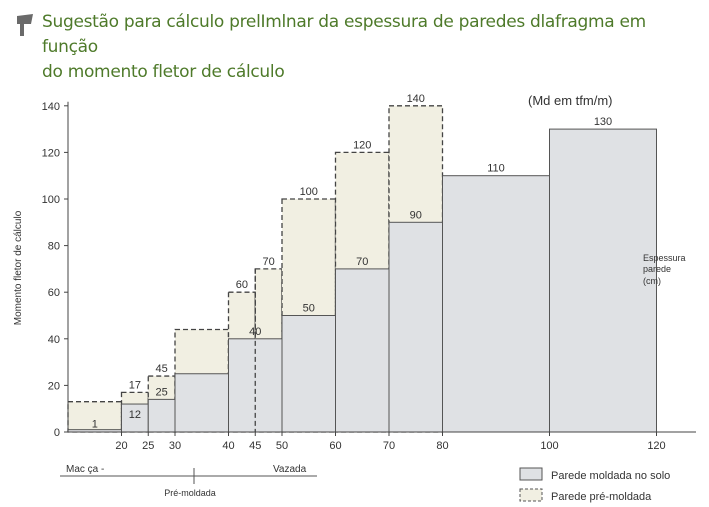 This screenshot has width=709, height=507. I want to click on legend-label-premoldada: Parede pré-moldada, so click(601, 497).